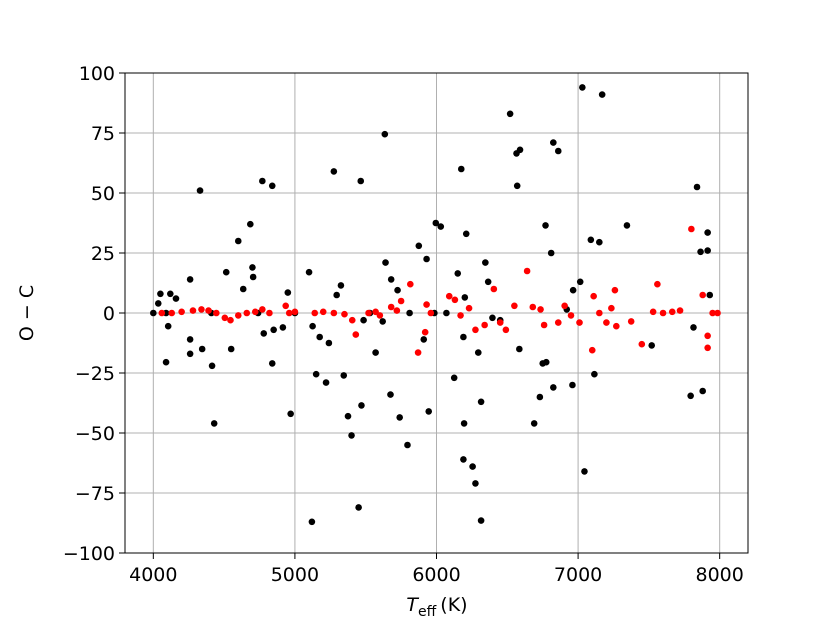  What do you see at coordinates (103, 254) in the screenshot?
I see `y-tick-label: 25` at bounding box center [103, 254].